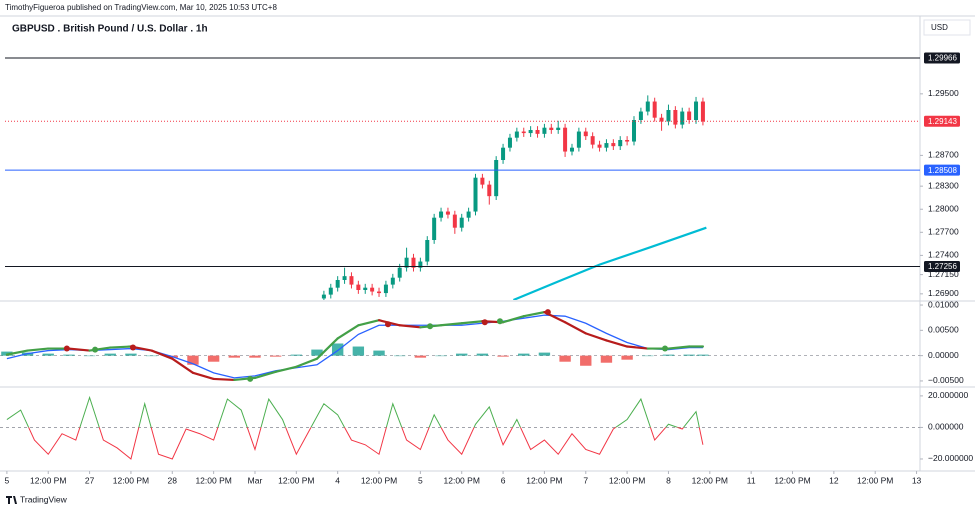 This screenshot has width=975, height=511. I want to click on y-tick-label: 20.000000, so click(948, 395).